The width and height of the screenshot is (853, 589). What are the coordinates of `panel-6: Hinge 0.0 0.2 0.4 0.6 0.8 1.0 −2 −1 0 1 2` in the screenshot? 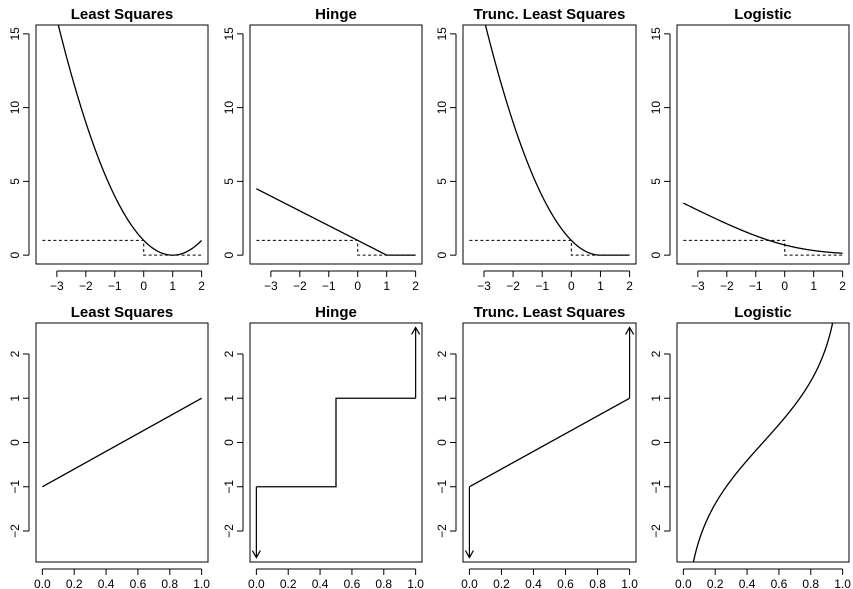 It's located at (323, 446).